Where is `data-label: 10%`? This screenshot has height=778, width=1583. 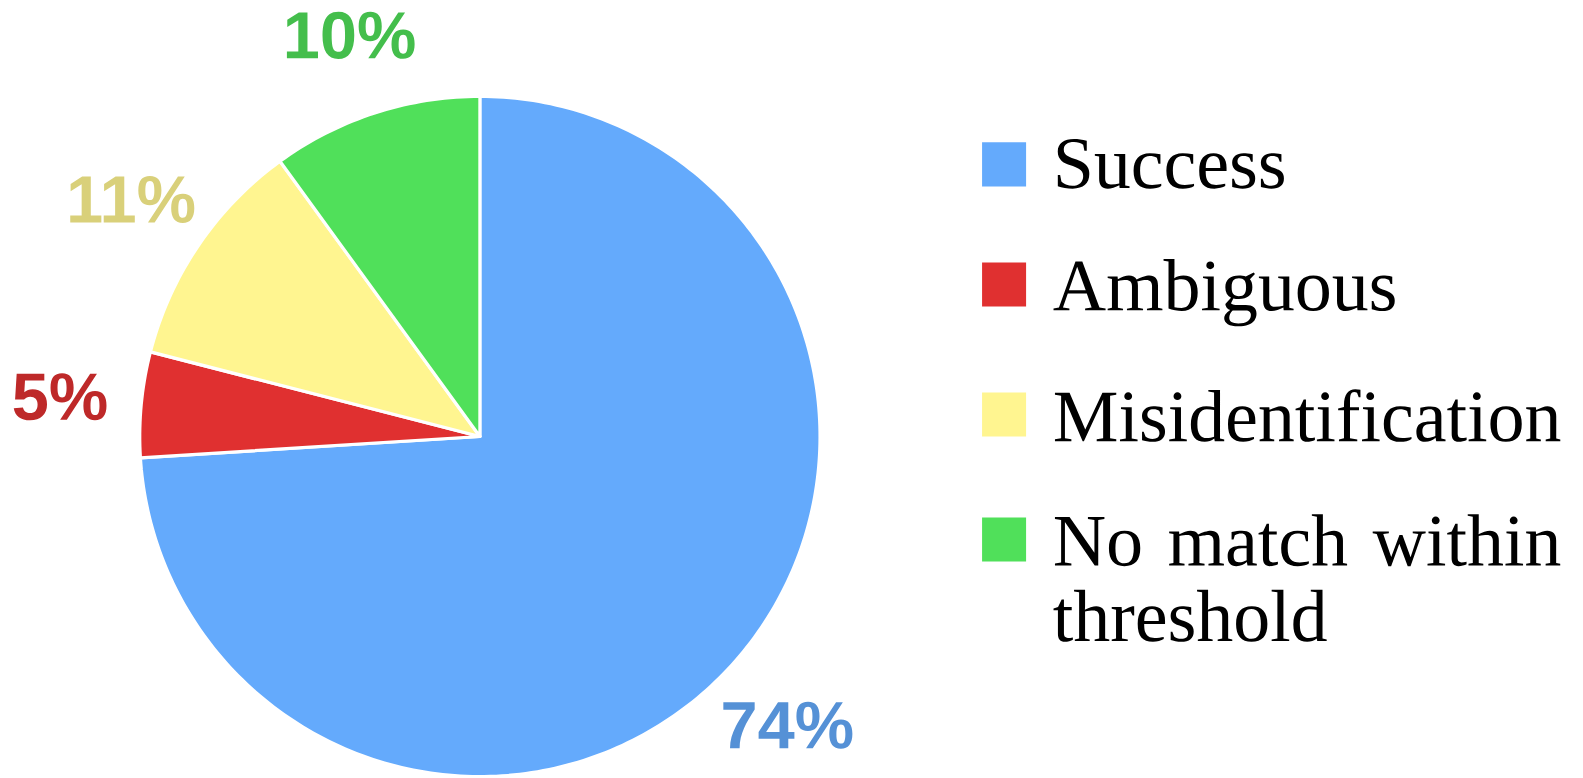 data-label: 10% is located at coordinates (350, 35).